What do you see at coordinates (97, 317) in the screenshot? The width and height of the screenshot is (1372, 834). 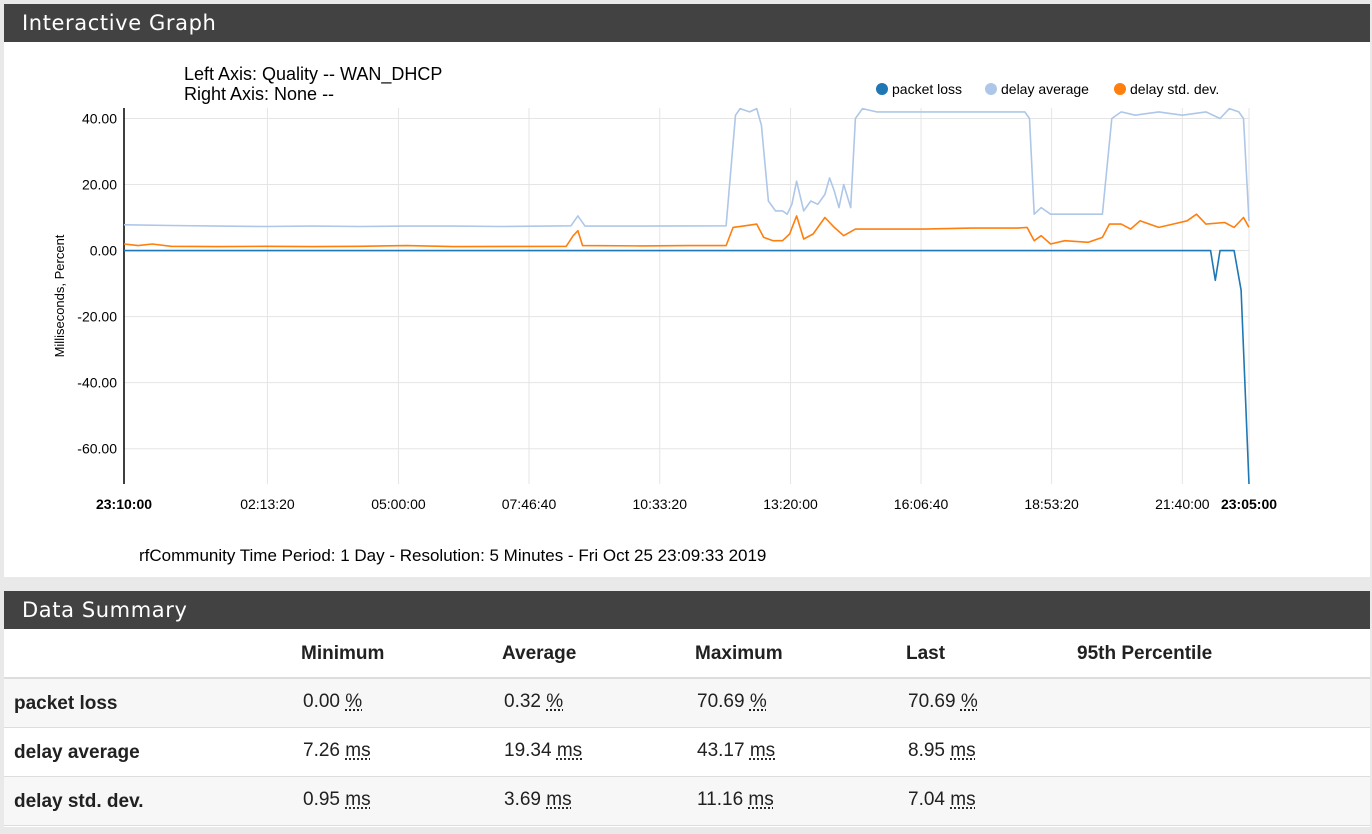 I see `y-tick-label: -20.00` at bounding box center [97, 317].